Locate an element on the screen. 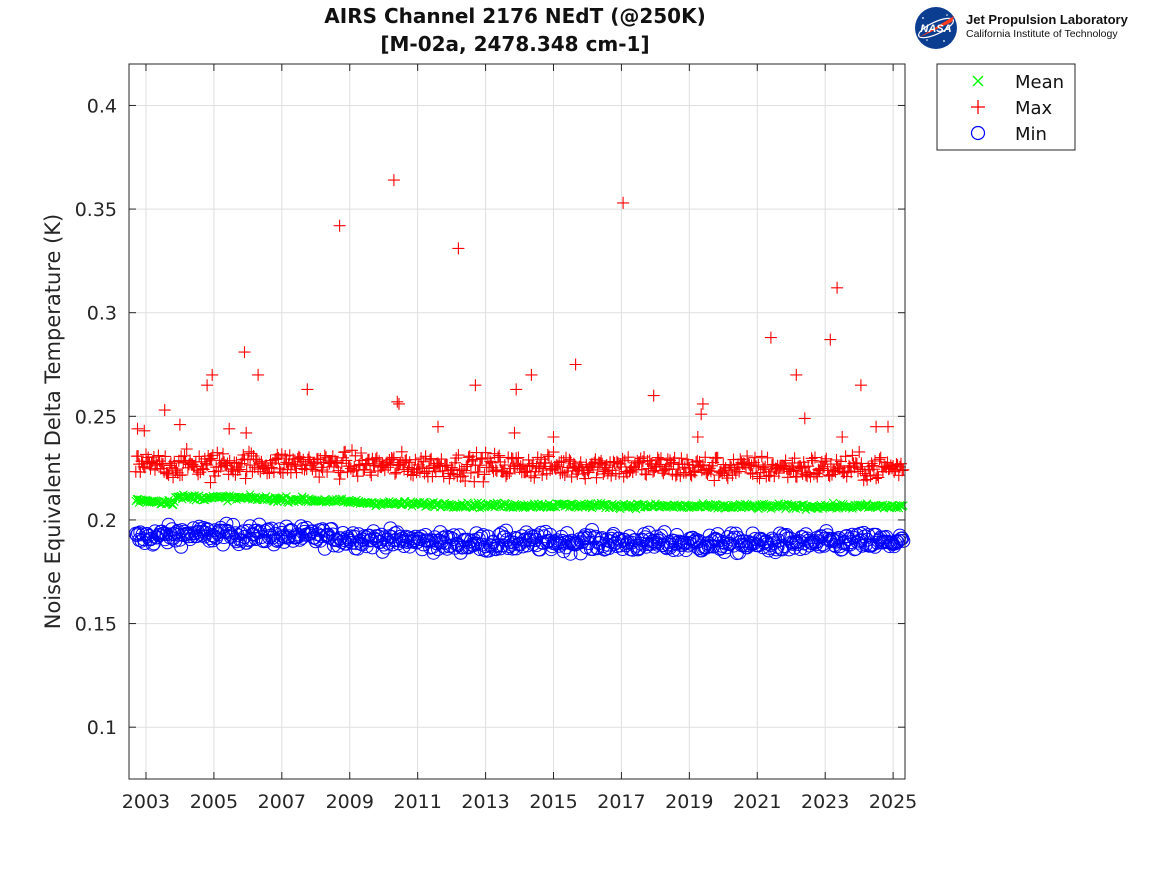 The width and height of the screenshot is (1167, 875). y-tick-label: 0.1 is located at coordinates (102, 728).